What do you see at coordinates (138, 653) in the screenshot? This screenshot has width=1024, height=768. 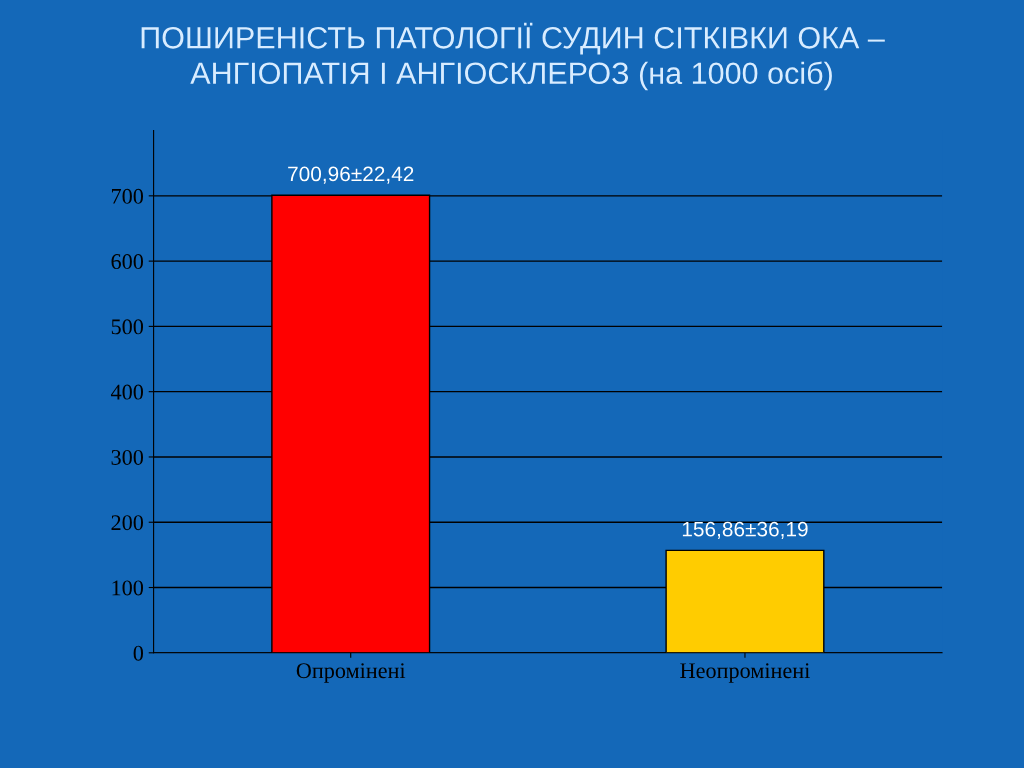 I see `y-tick-label: 0` at bounding box center [138, 653].